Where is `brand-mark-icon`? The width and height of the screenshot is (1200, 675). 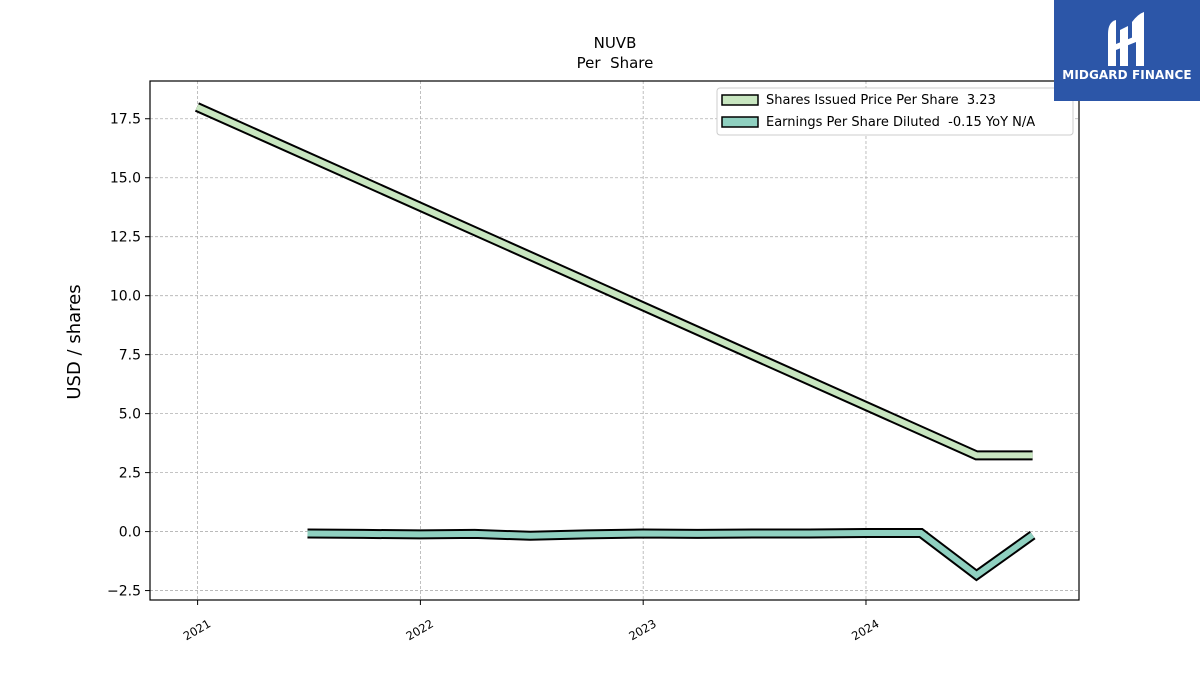 brand-mark-icon is located at coordinates (1126, 39).